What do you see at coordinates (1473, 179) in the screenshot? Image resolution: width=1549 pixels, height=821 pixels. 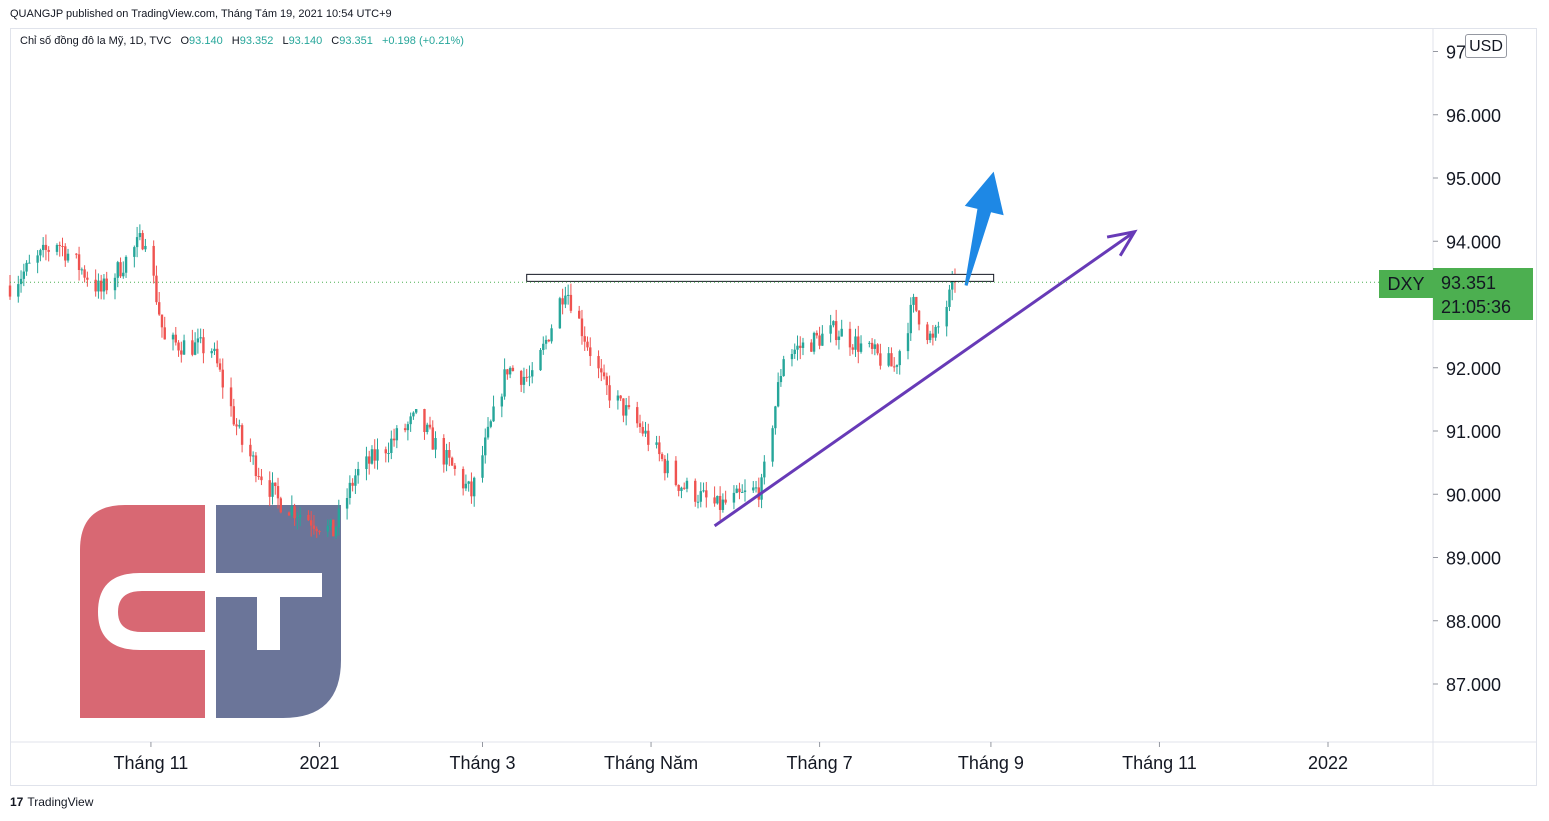 I see `y-tick-label: 95.000` at bounding box center [1473, 179].